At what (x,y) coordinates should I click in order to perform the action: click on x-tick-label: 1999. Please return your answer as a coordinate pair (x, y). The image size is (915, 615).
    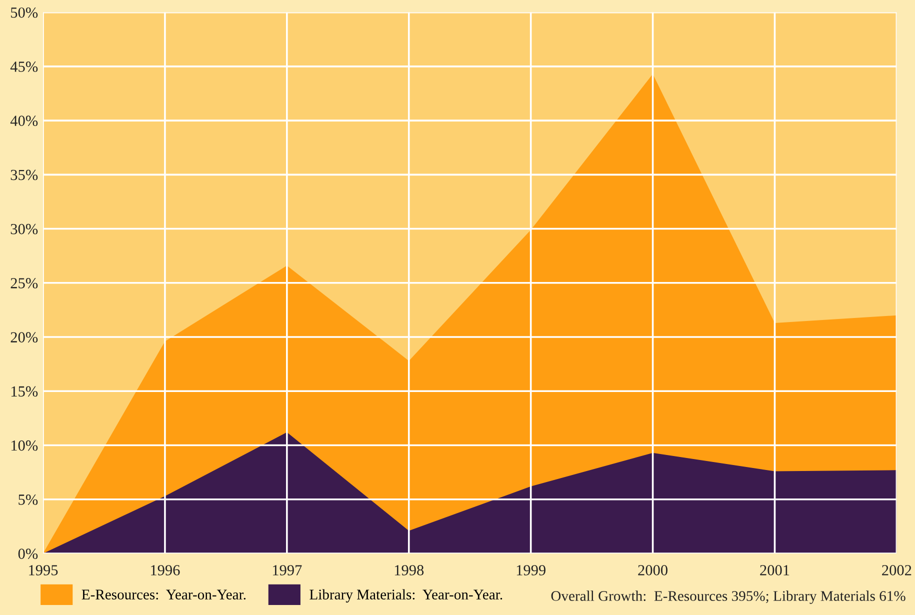
    Looking at the image, I should click on (531, 570).